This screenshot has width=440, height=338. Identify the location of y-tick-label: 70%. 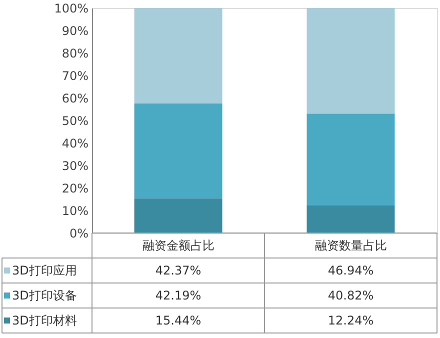
(75, 76).